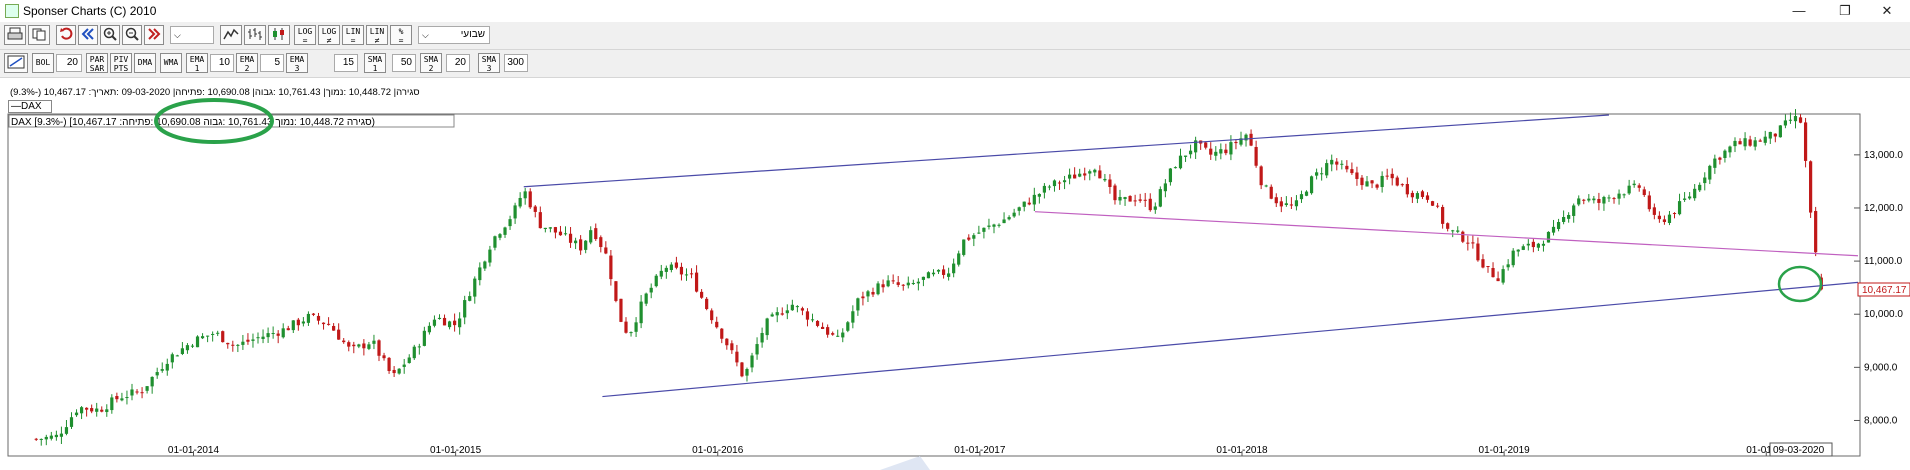 This screenshot has height=470, width=1910. Describe the element at coordinates (255, 35) in the screenshot. I see `ohlc-chart-button` at that location.